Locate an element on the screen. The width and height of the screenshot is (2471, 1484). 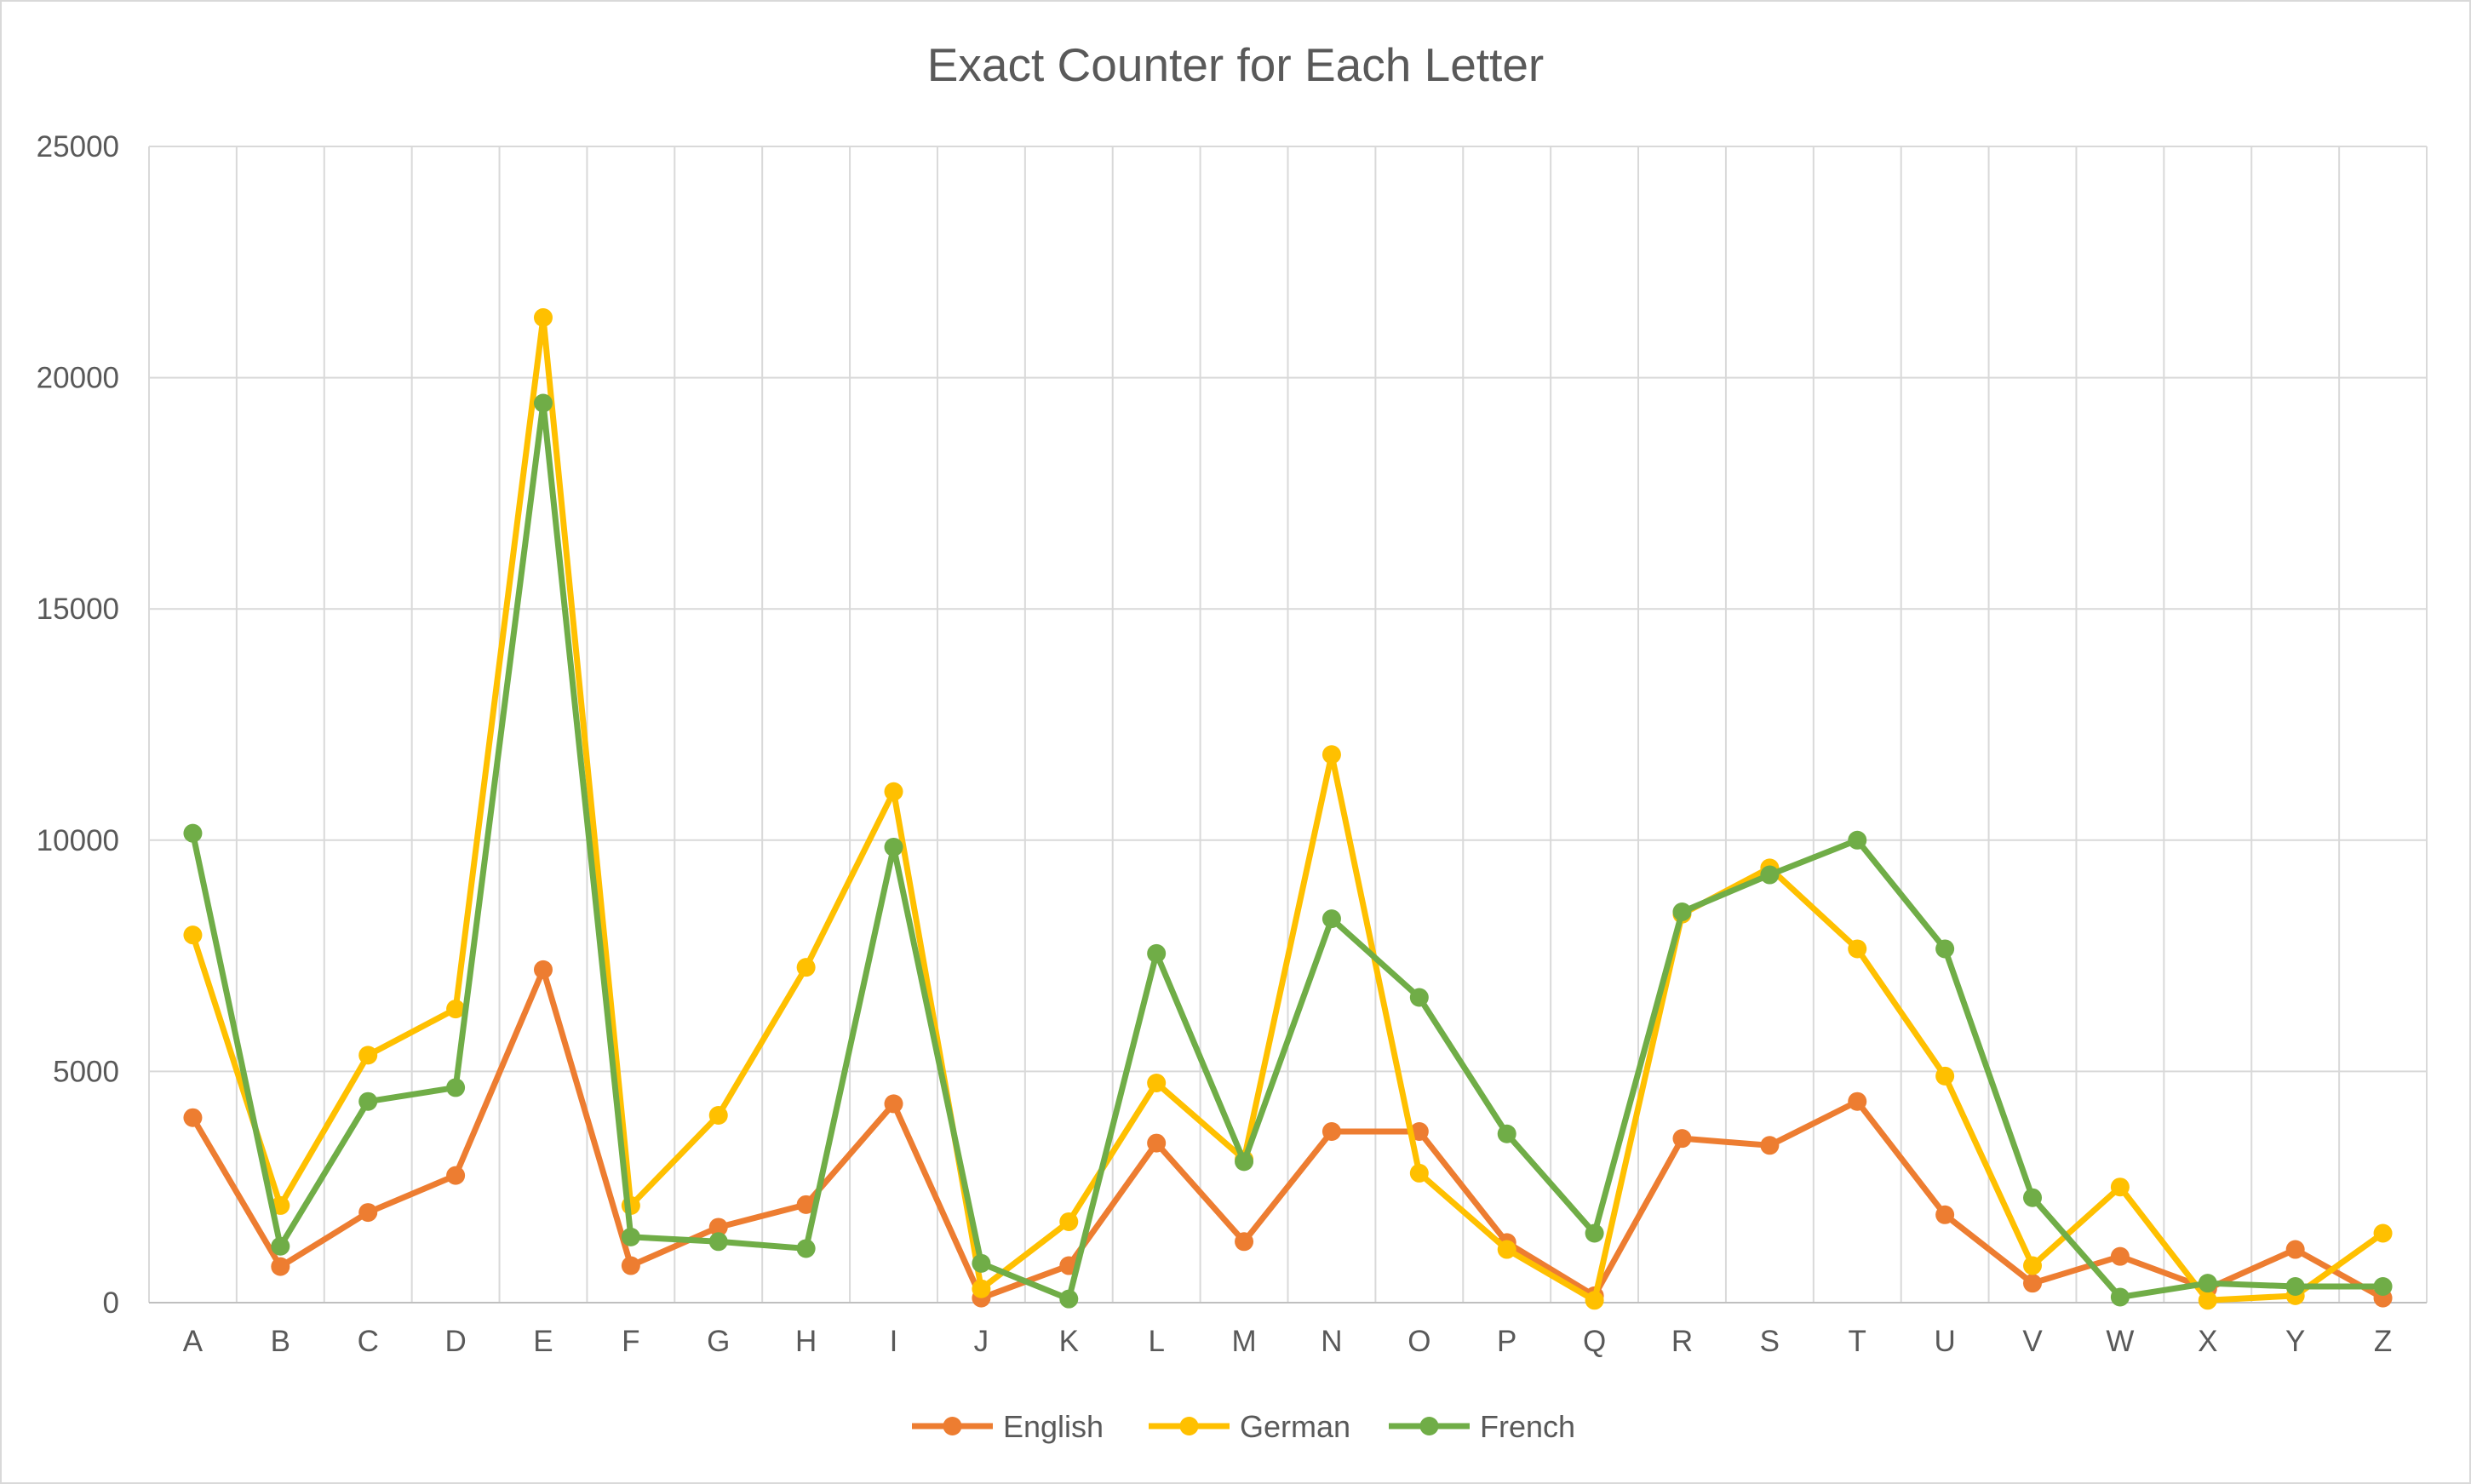
y-tick-label: 25000 is located at coordinates (78, 147).